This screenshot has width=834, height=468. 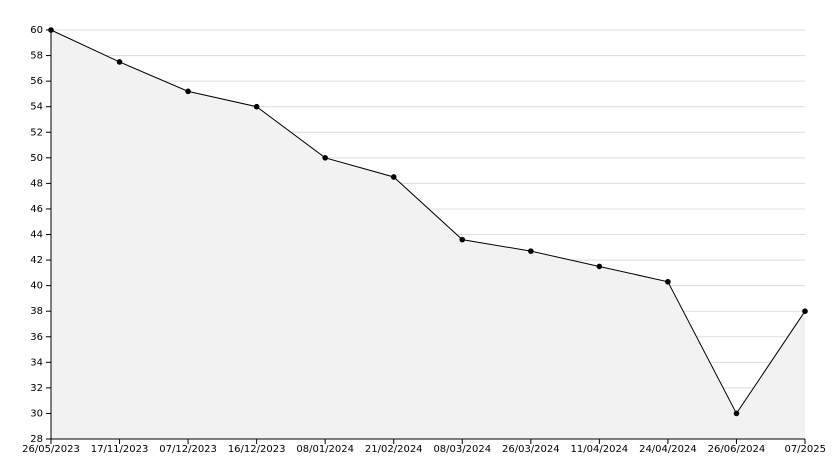 I want to click on y-tick-label: 52, so click(x=36, y=132).